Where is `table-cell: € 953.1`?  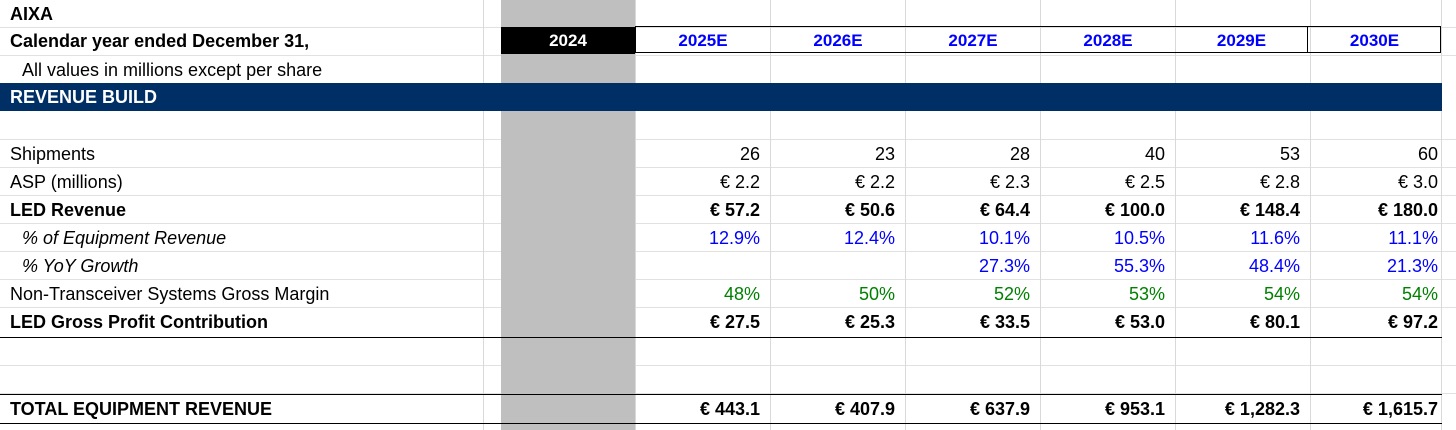 table-cell: € 953.1 is located at coordinates (1134, 409).